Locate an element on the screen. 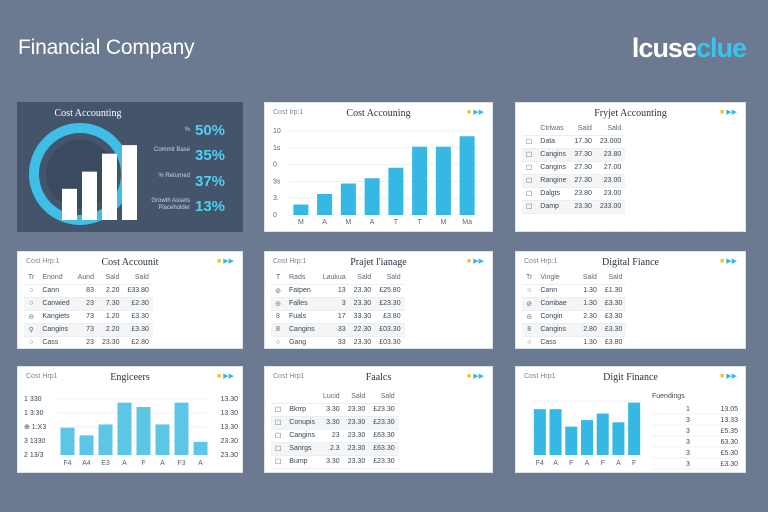 This screenshot has width=768, height=512. col-header: Ctrlwas is located at coordinates (553, 129).